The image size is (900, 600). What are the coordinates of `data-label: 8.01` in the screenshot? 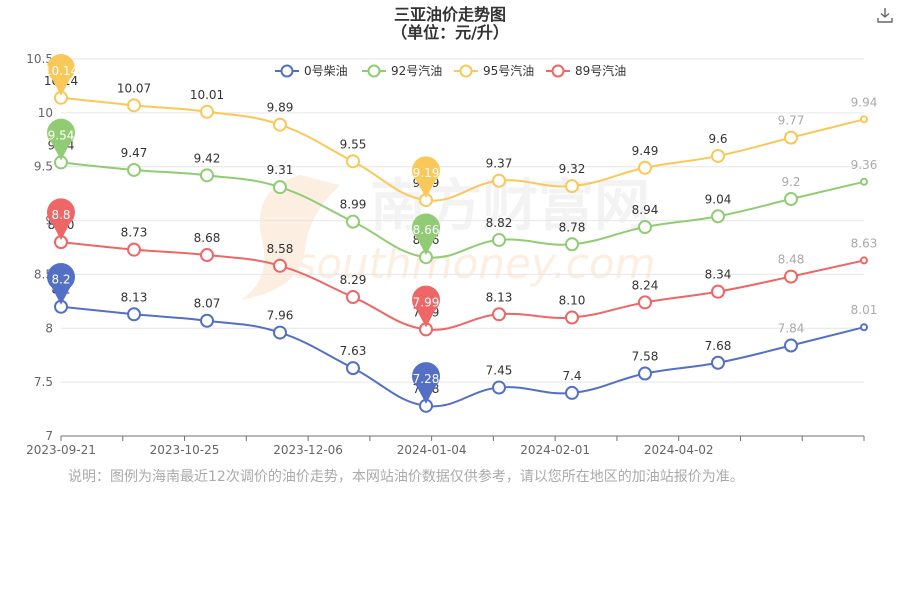 It's located at (864, 310).